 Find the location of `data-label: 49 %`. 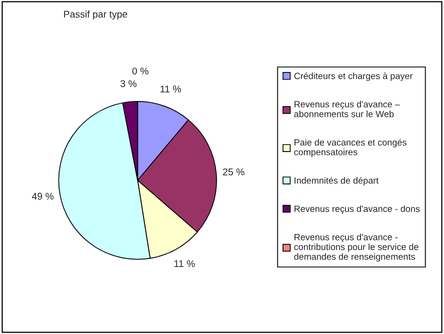

data-label: 49 % is located at coordinates (43, 196).